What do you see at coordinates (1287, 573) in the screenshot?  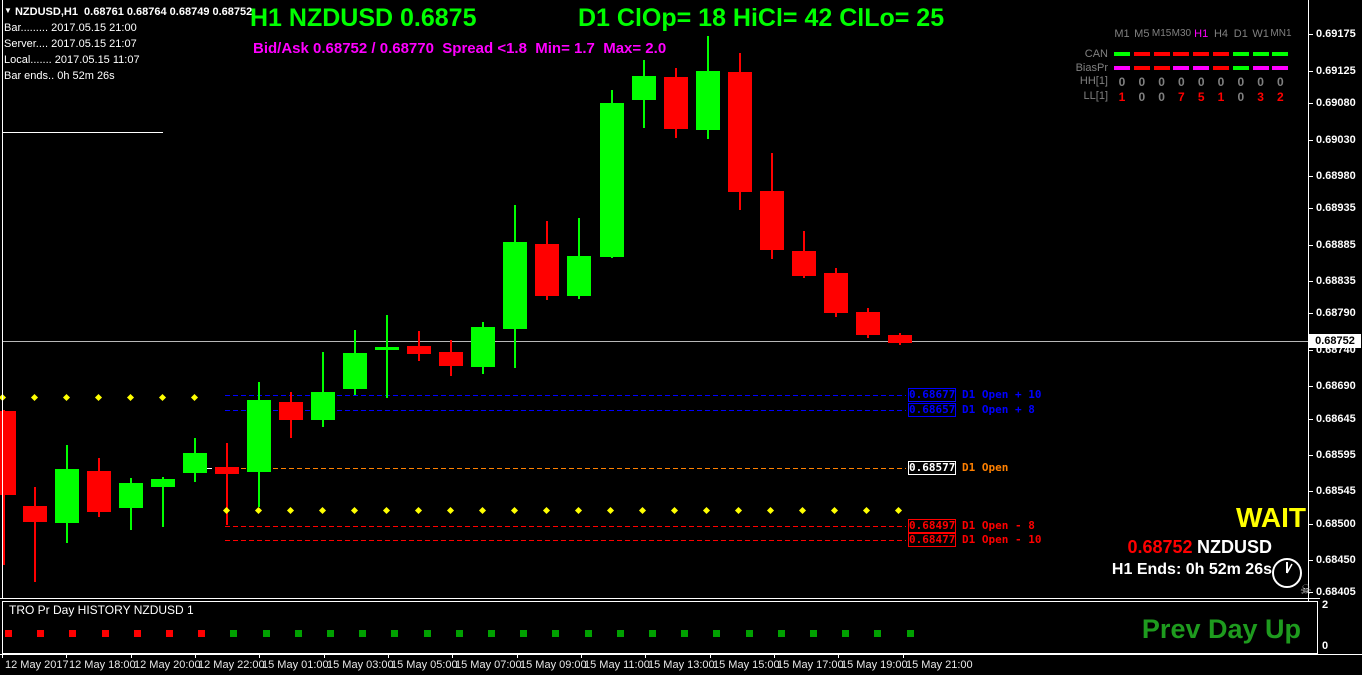 I see `clock-icon` at bounding box center [1287, 573].